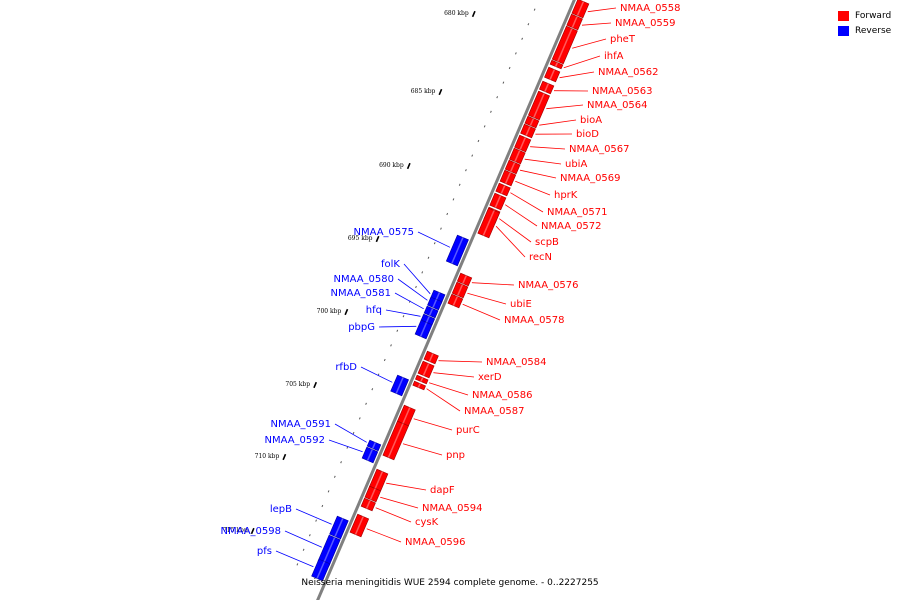 The height and width of the screenshot is (600, 900). I want to click on gene-feature-rfbD, so click(399, 385).